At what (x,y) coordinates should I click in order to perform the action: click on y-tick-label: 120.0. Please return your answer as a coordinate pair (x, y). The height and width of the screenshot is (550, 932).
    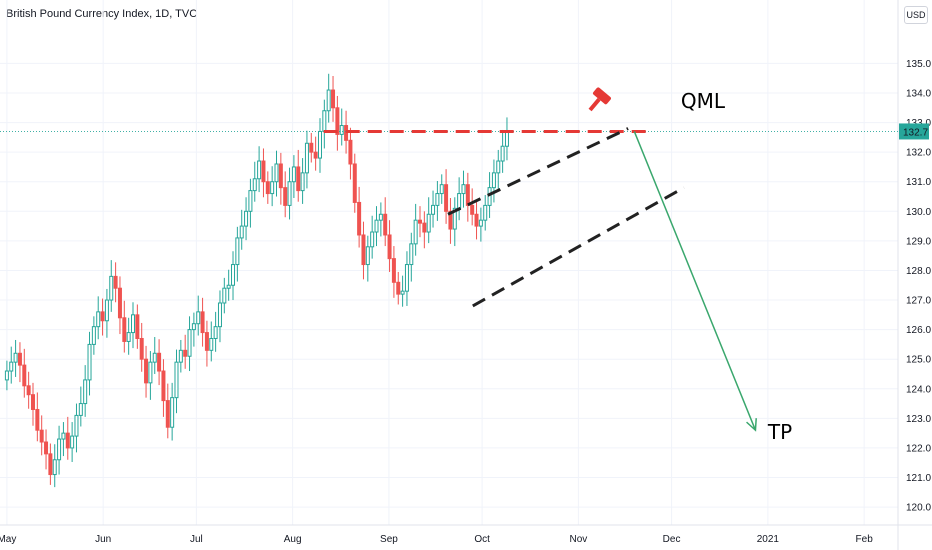
    Looking at the image, I should click on (918, 508).